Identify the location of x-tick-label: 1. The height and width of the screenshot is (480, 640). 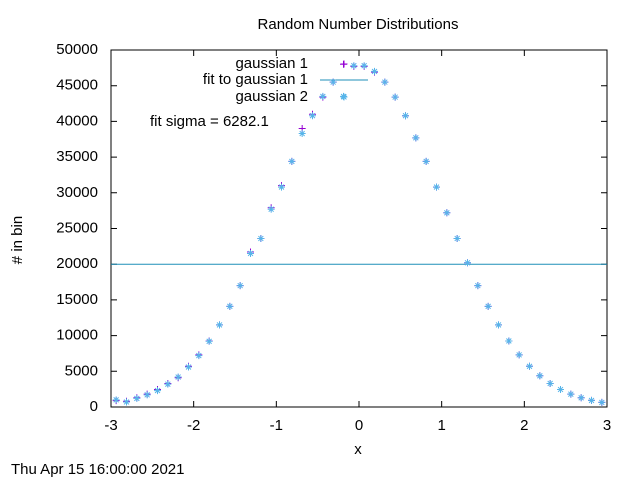
(441, 425).